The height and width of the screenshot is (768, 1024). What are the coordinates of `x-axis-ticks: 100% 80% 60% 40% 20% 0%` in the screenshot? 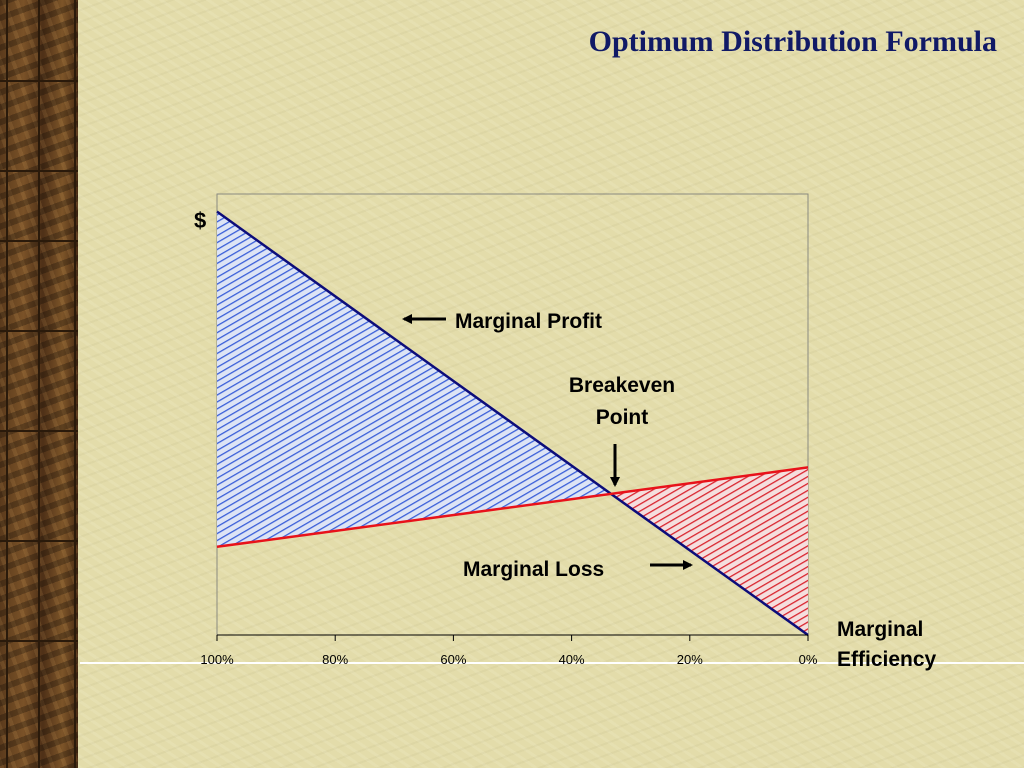 It's located at (509, 651).